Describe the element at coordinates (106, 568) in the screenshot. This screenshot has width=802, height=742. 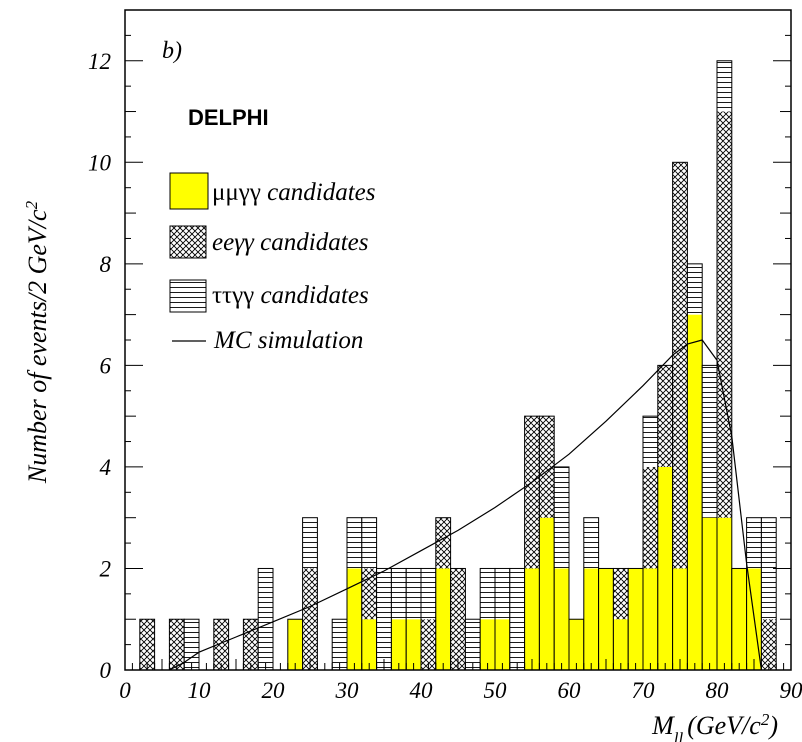
I see `y-tick-label-2: 2` at that location.